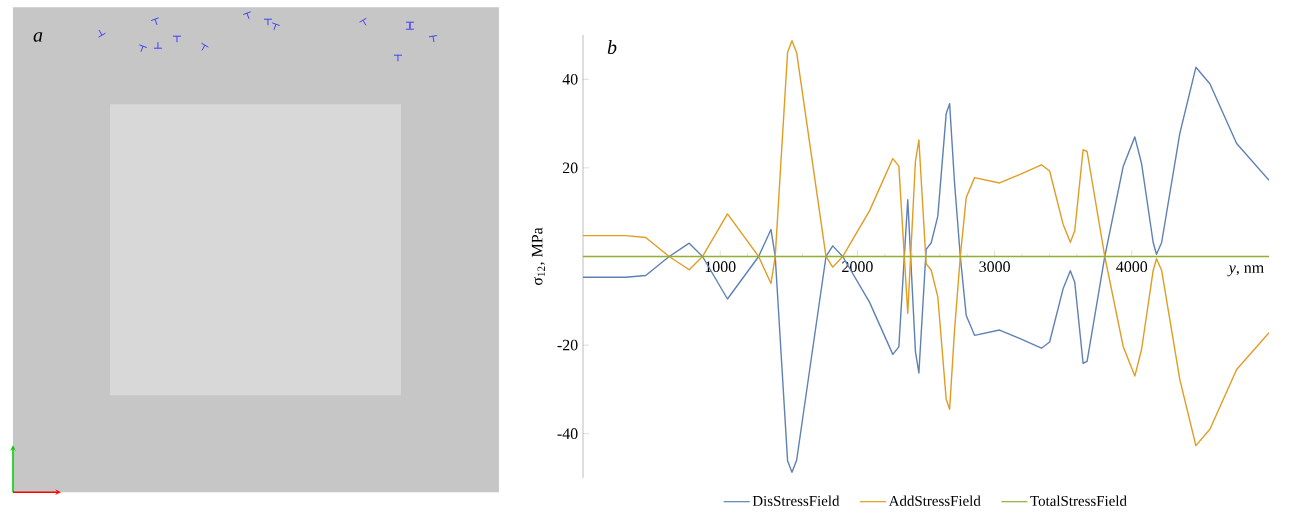 This screenshot has width=1298, height=517. Describe the element at coordinates (720, 267) in the screenshot. I see `x-tick-label: 1000` at that location.